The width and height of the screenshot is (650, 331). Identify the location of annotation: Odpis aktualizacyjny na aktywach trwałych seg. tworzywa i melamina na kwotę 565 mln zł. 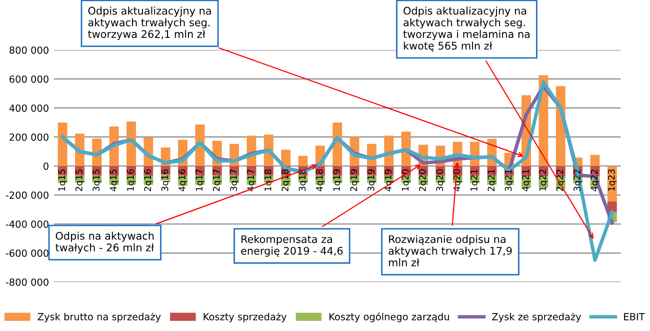
(466, 29).